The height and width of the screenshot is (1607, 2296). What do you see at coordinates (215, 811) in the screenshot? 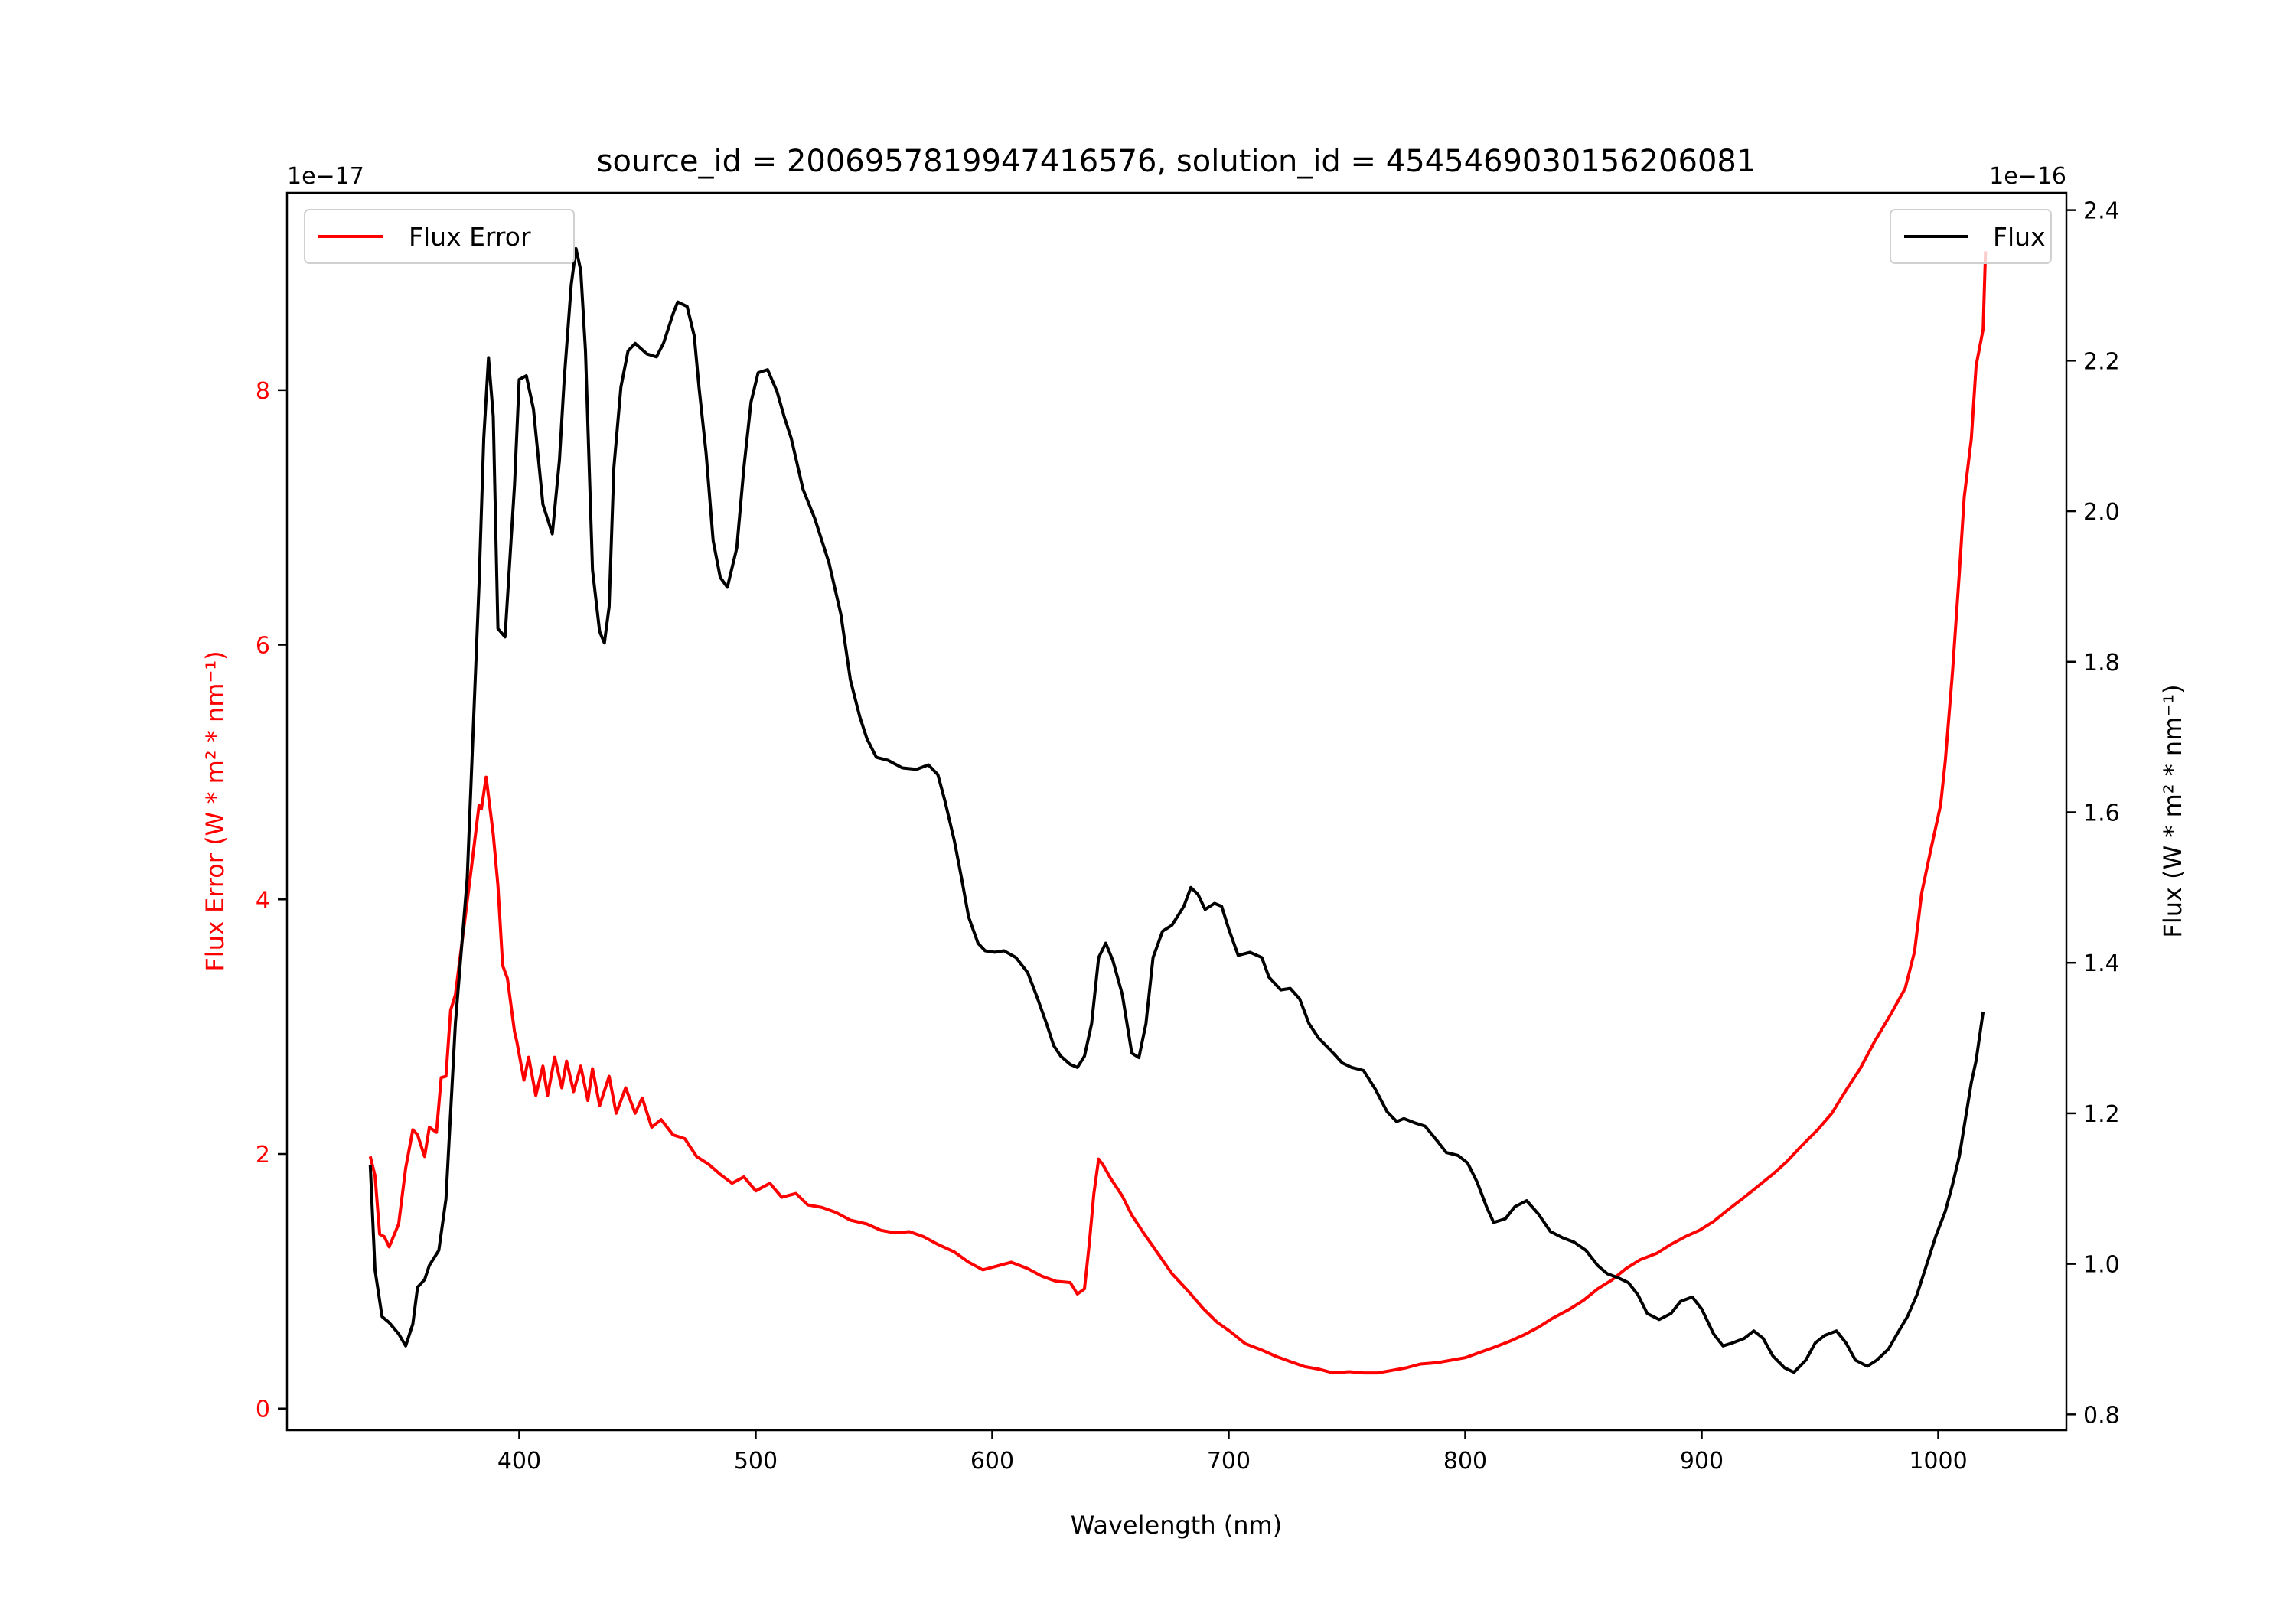
I see `left-y-axis-label: Flux Error (W * m² * nm⁻¹)` at bounding box center [215, 811].